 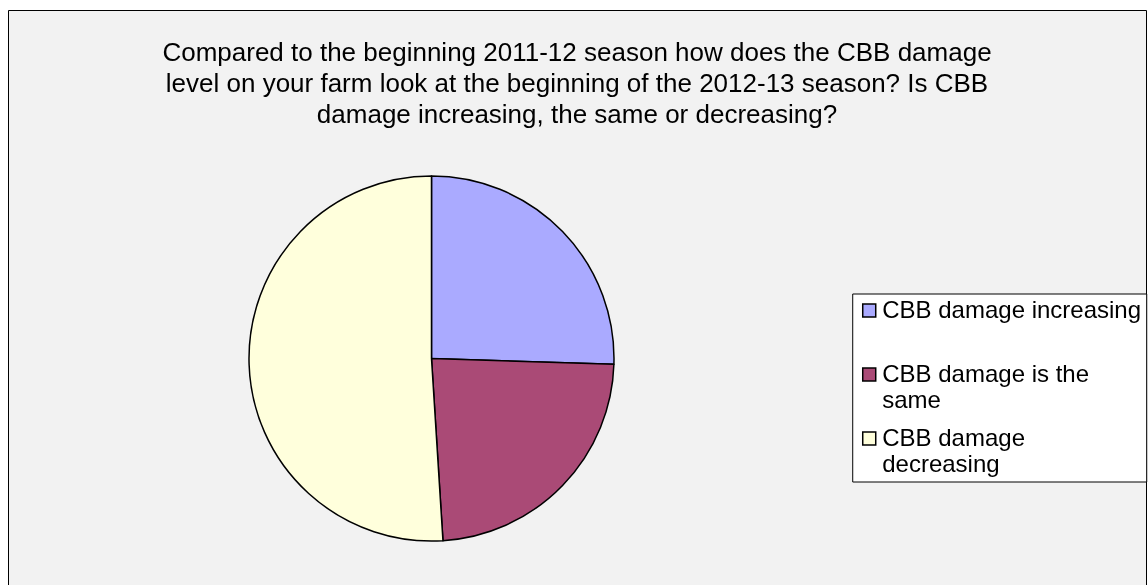 I want to click on legend-label: CBB damage decreasing, so click(x=953, y=450).